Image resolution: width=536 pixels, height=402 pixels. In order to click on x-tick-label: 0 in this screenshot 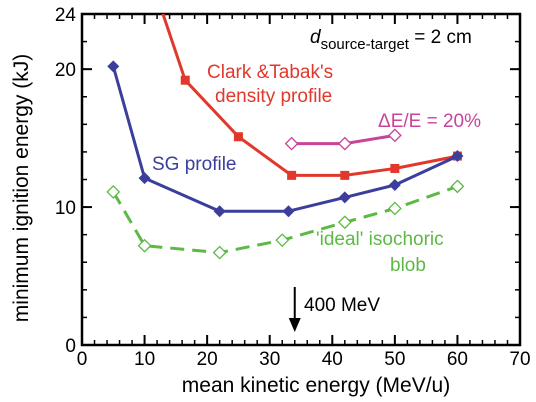, I will do `click(82, 359)`.